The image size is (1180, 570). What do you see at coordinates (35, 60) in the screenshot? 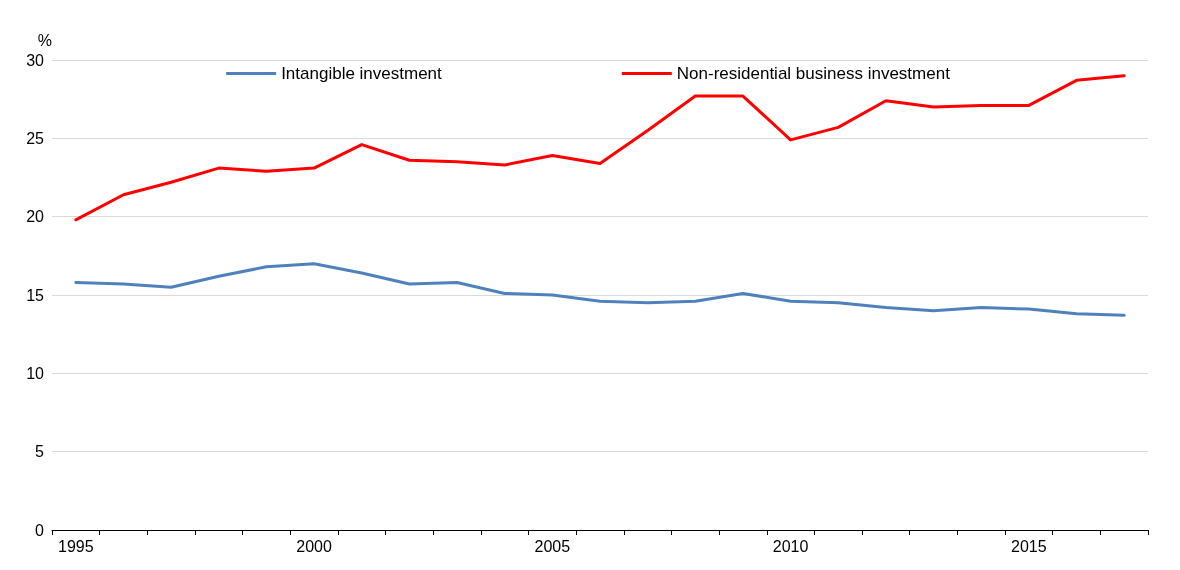
I see `y-tick-label: 30` at bounding box center [35, 60].